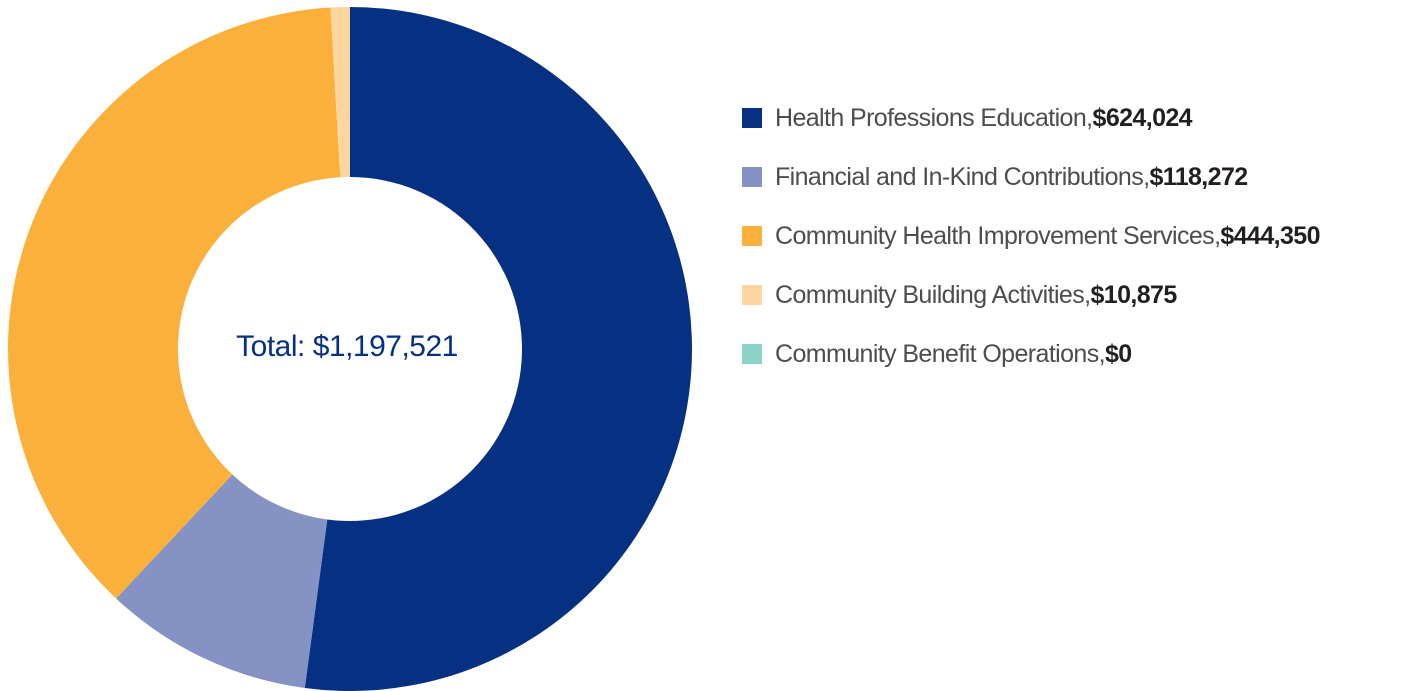 The image size is (1401, 691). I want to click on legend-value: $118,272, so click(1198, 176).